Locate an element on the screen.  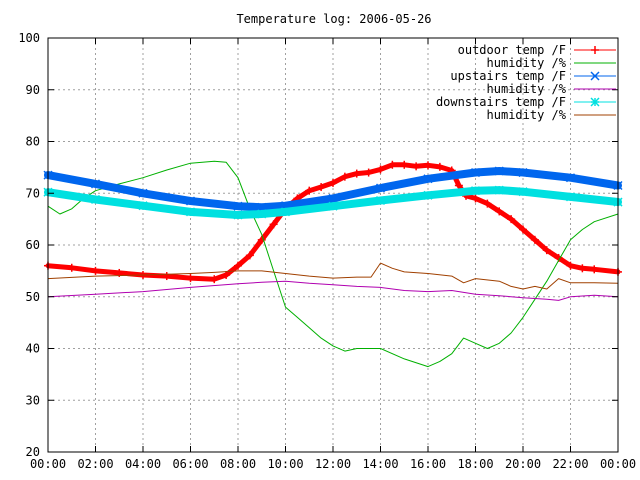
legend-item: downstairs temp /F is located at coordinates (526, 102).